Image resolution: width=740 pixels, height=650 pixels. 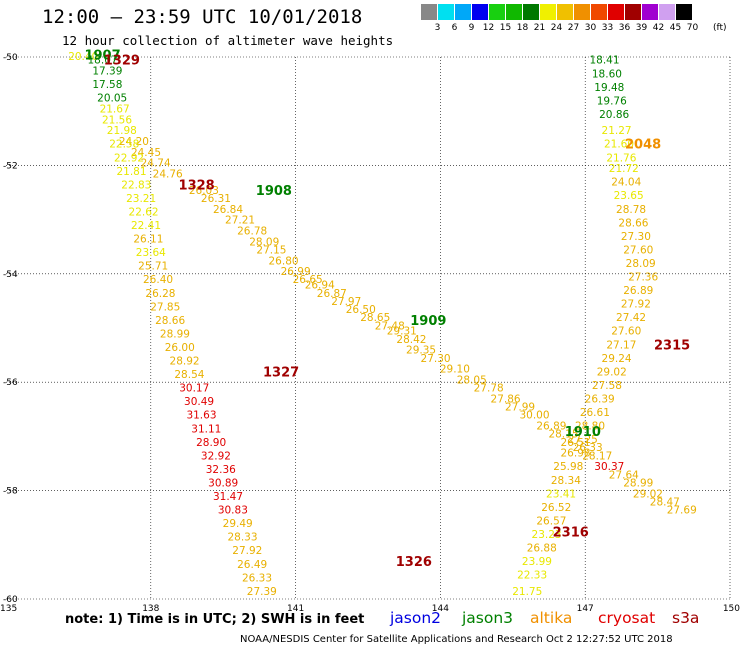 I want to click on wave-height-value: 23.23, so click(x=547, y=535).